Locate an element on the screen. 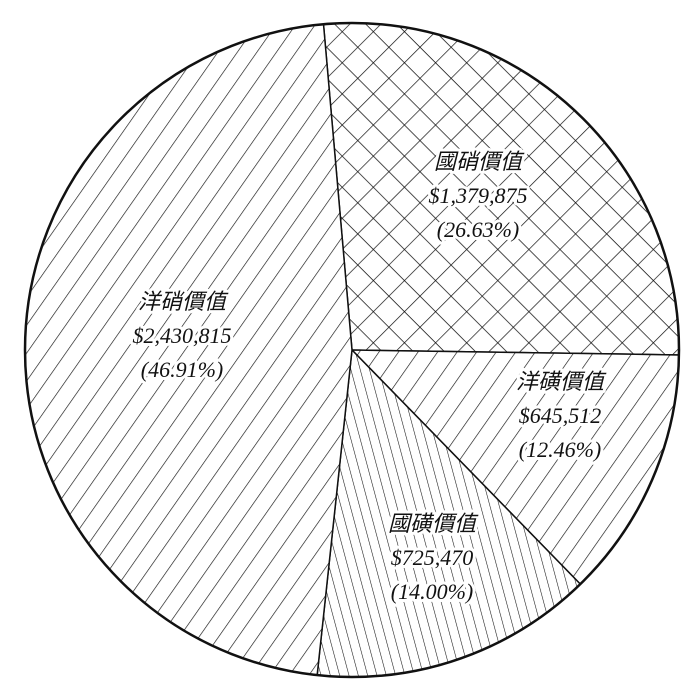 The image size is (691, 681). percent-label: (26.63%) is located at coordinates (478, 229).